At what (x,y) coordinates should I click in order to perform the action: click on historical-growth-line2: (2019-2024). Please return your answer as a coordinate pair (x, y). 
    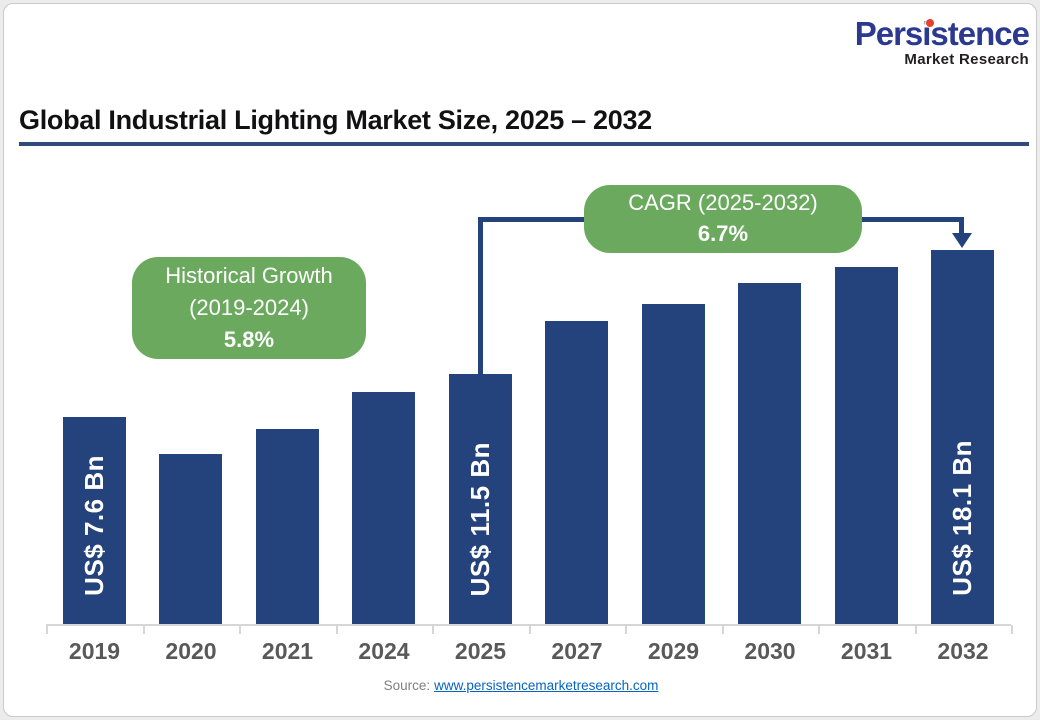
    Looking at the image, I should click on (249, 308).